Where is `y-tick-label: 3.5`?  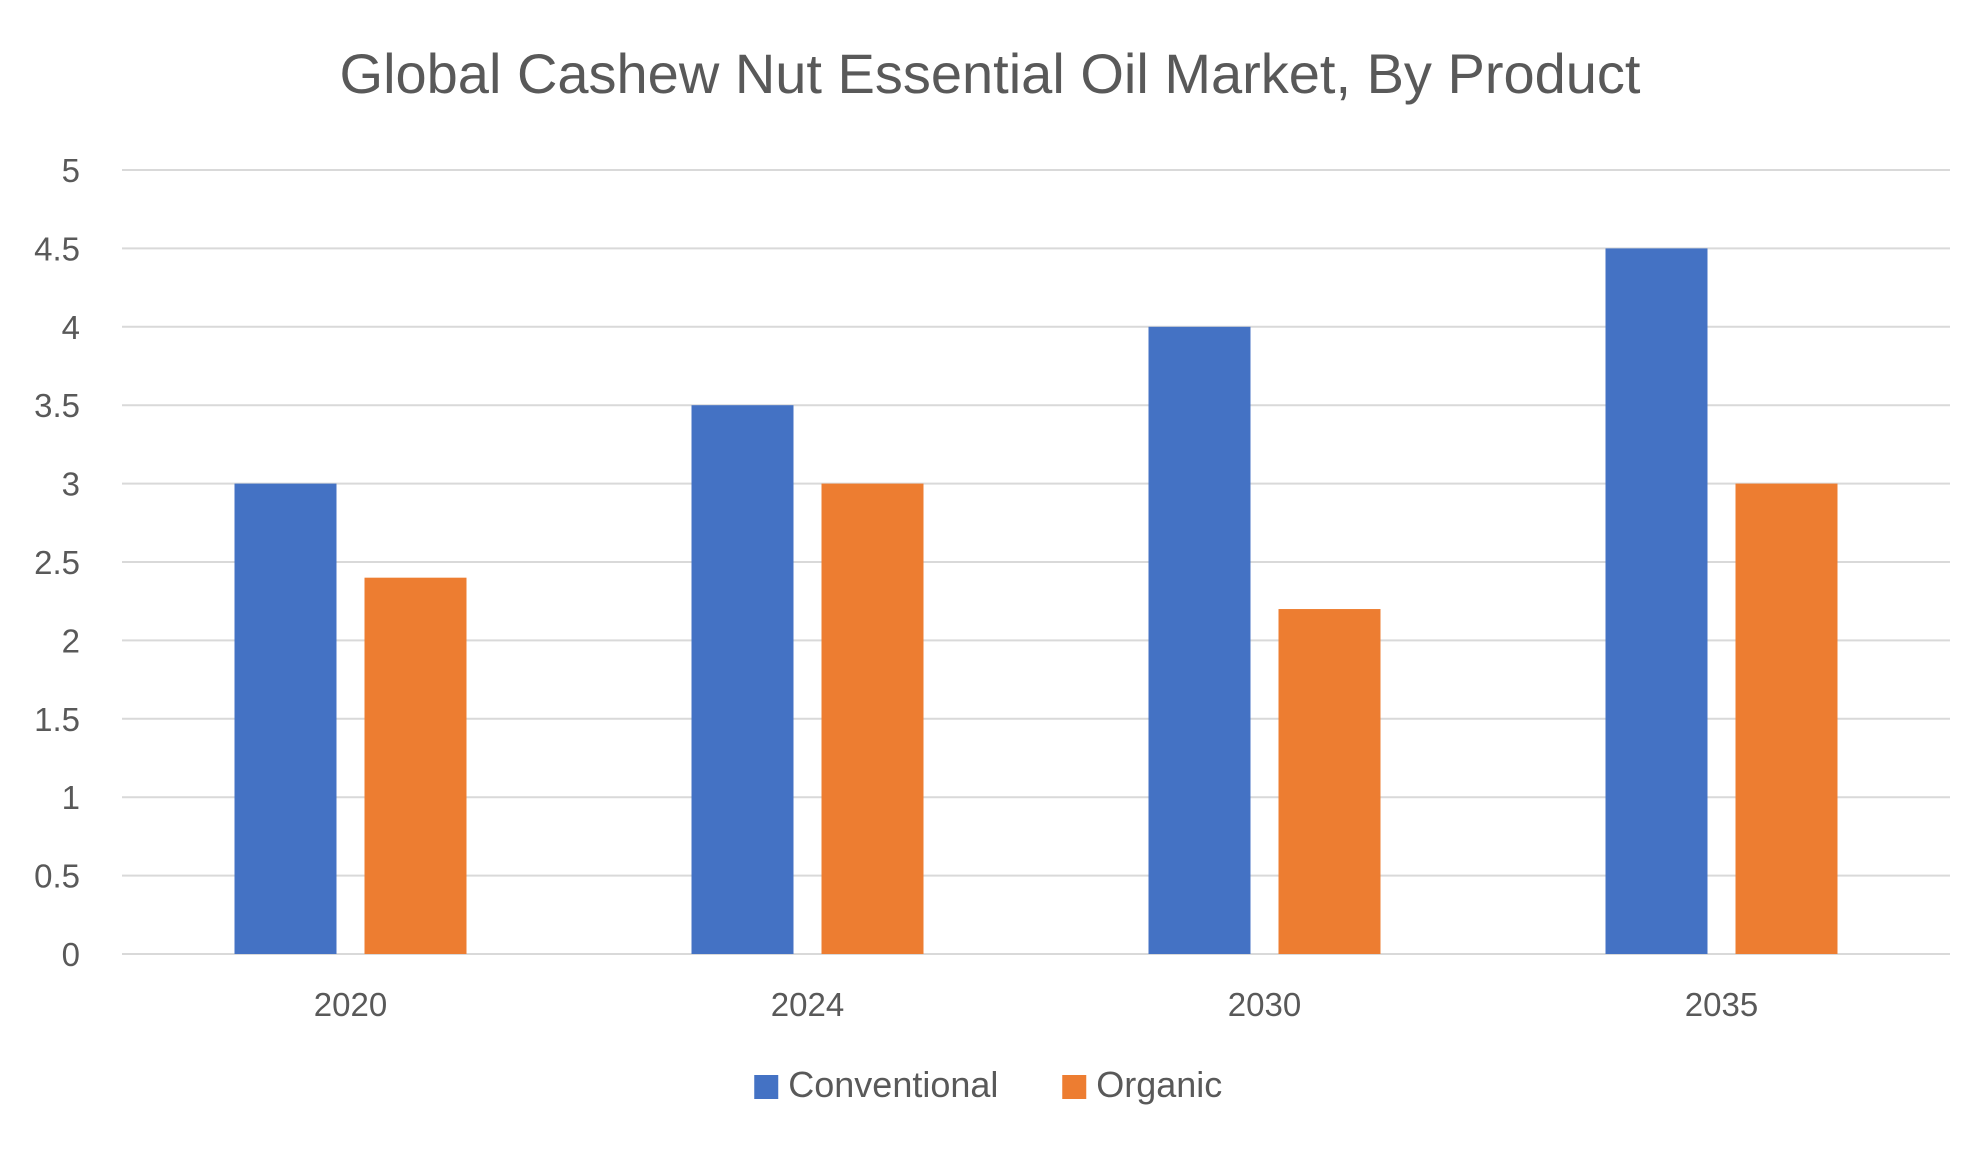 y-tick-label: 3.5 is located at coordinates (57, 405).